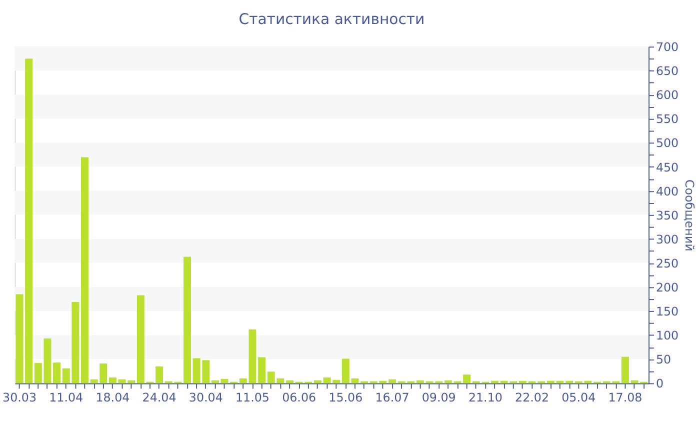 Image resolution: width=700 pixels, height=430 pixels. I want to click on x-tick-label: 17.08, so click(625, 397).